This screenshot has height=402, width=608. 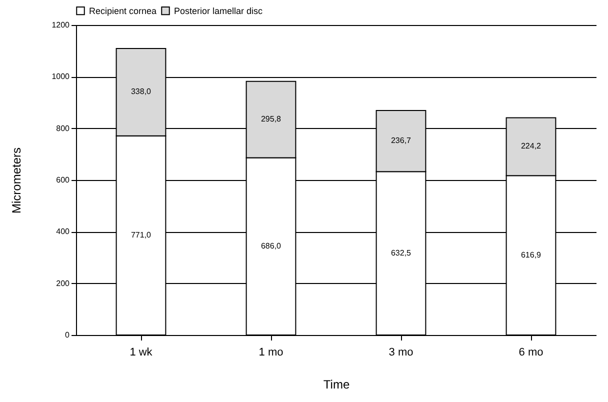 I want to click on legend-label: Recipient cornea, so click(x=123, y=11).